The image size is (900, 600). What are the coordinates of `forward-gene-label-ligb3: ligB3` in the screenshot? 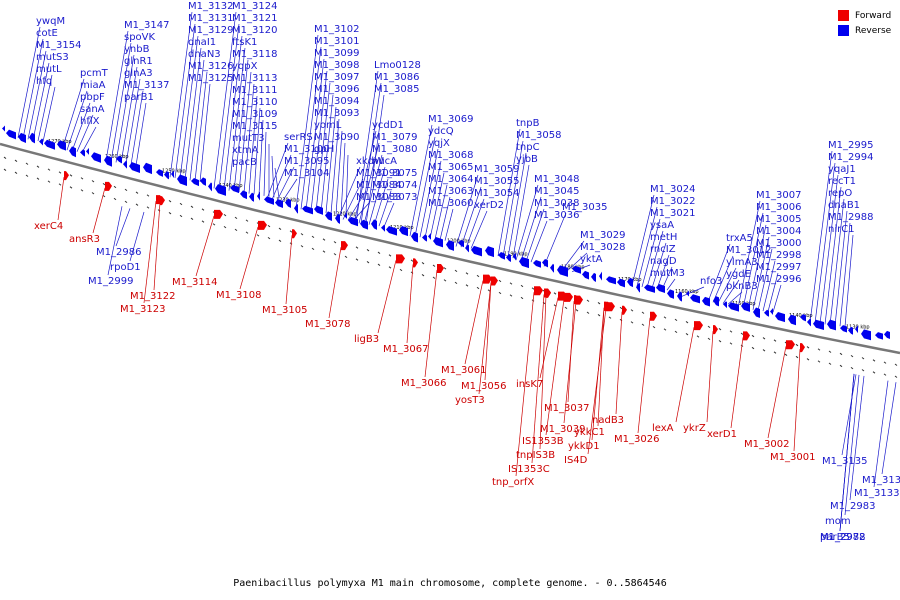 It's located at (366, 339).